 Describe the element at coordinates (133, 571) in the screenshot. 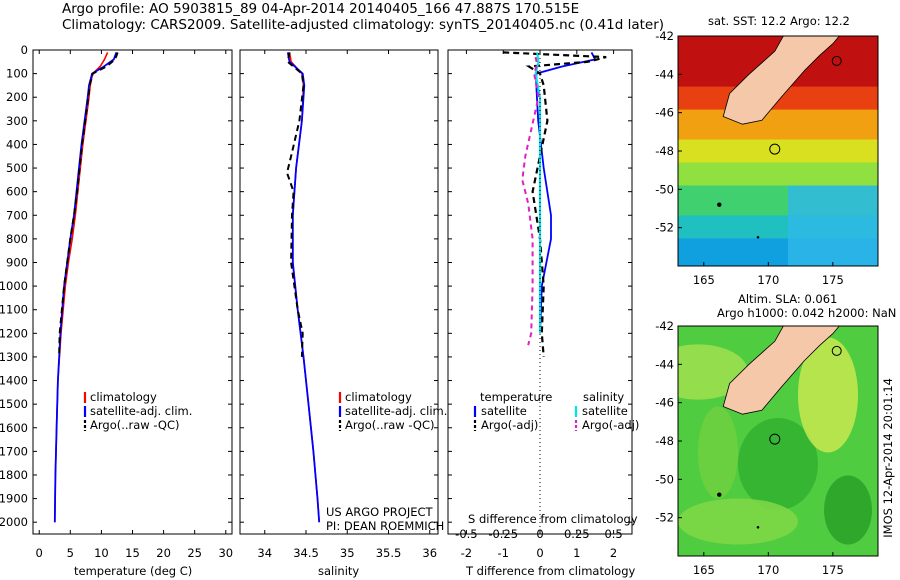

I see `temperature-xlabel: temperature (deg C)` at that location.